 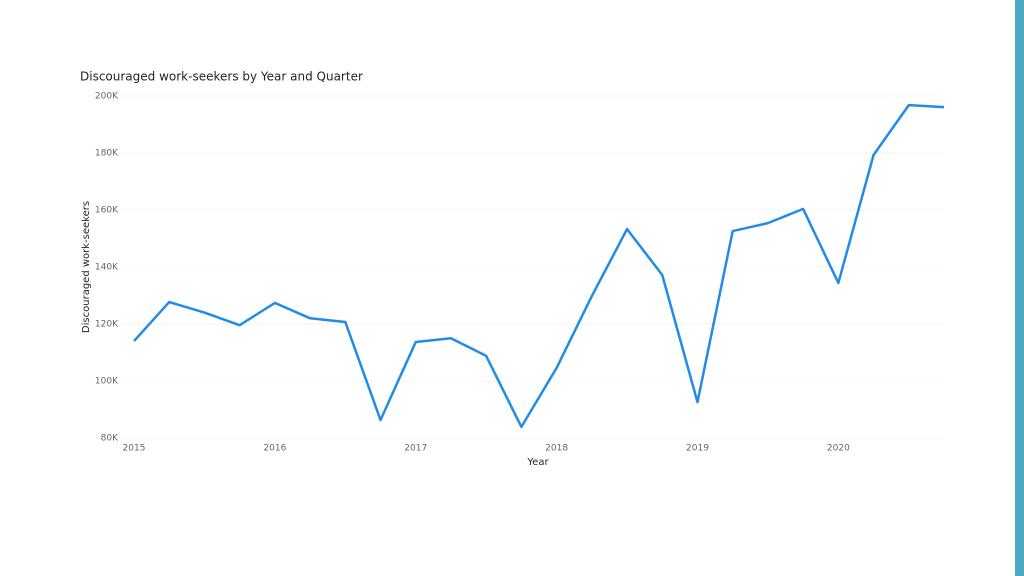 I want to click on x-axis-title: Year, so click(x=537, y=462).